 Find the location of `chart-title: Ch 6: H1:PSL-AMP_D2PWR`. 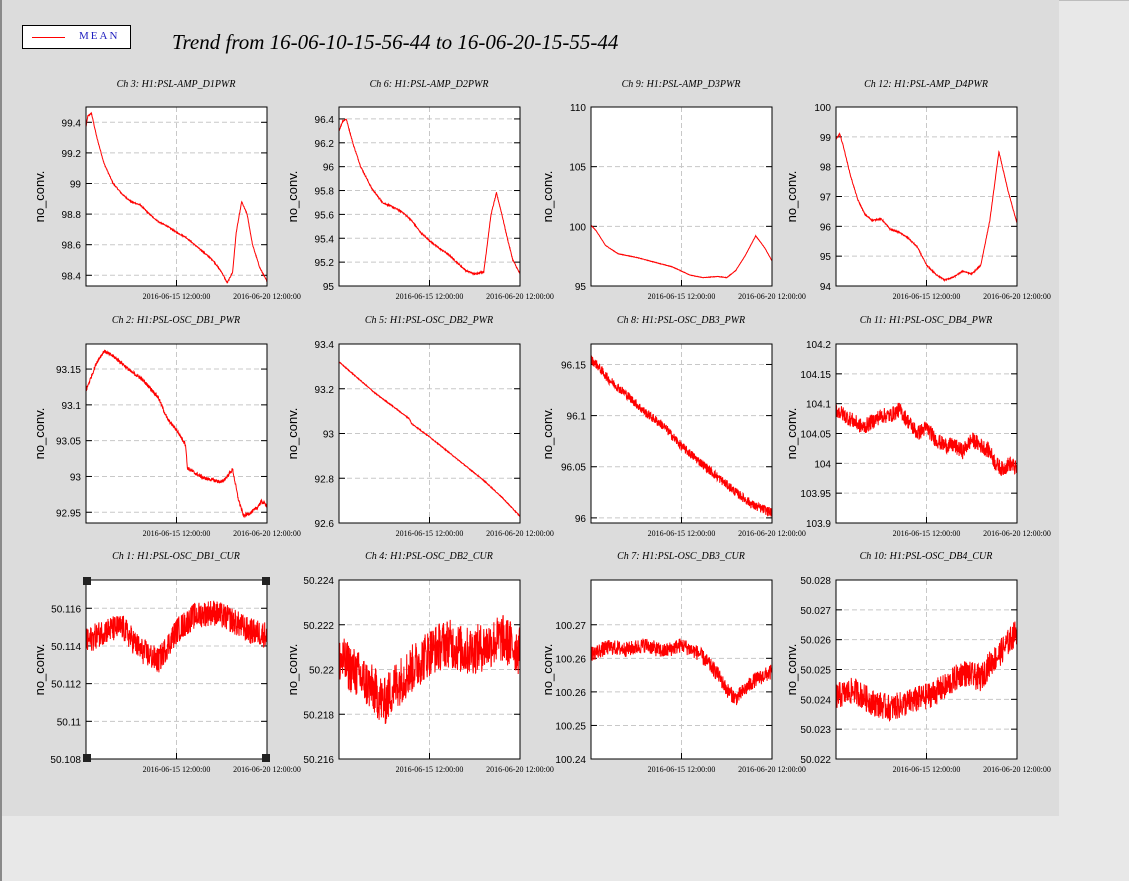

chart-title: Ch 6: H1:PSL-AMP_D2PWR is located at coordinates (429, 84).